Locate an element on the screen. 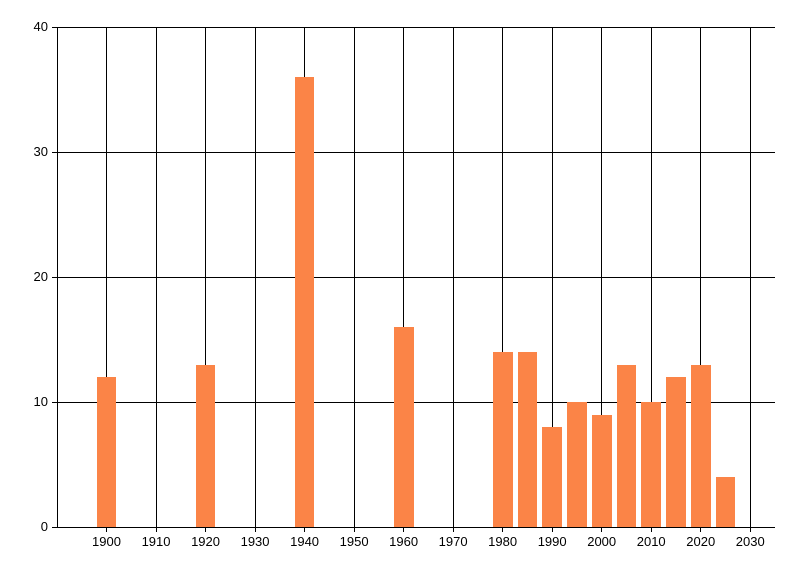  x-tick-label: 1950 is located at coordinates (354, 541).